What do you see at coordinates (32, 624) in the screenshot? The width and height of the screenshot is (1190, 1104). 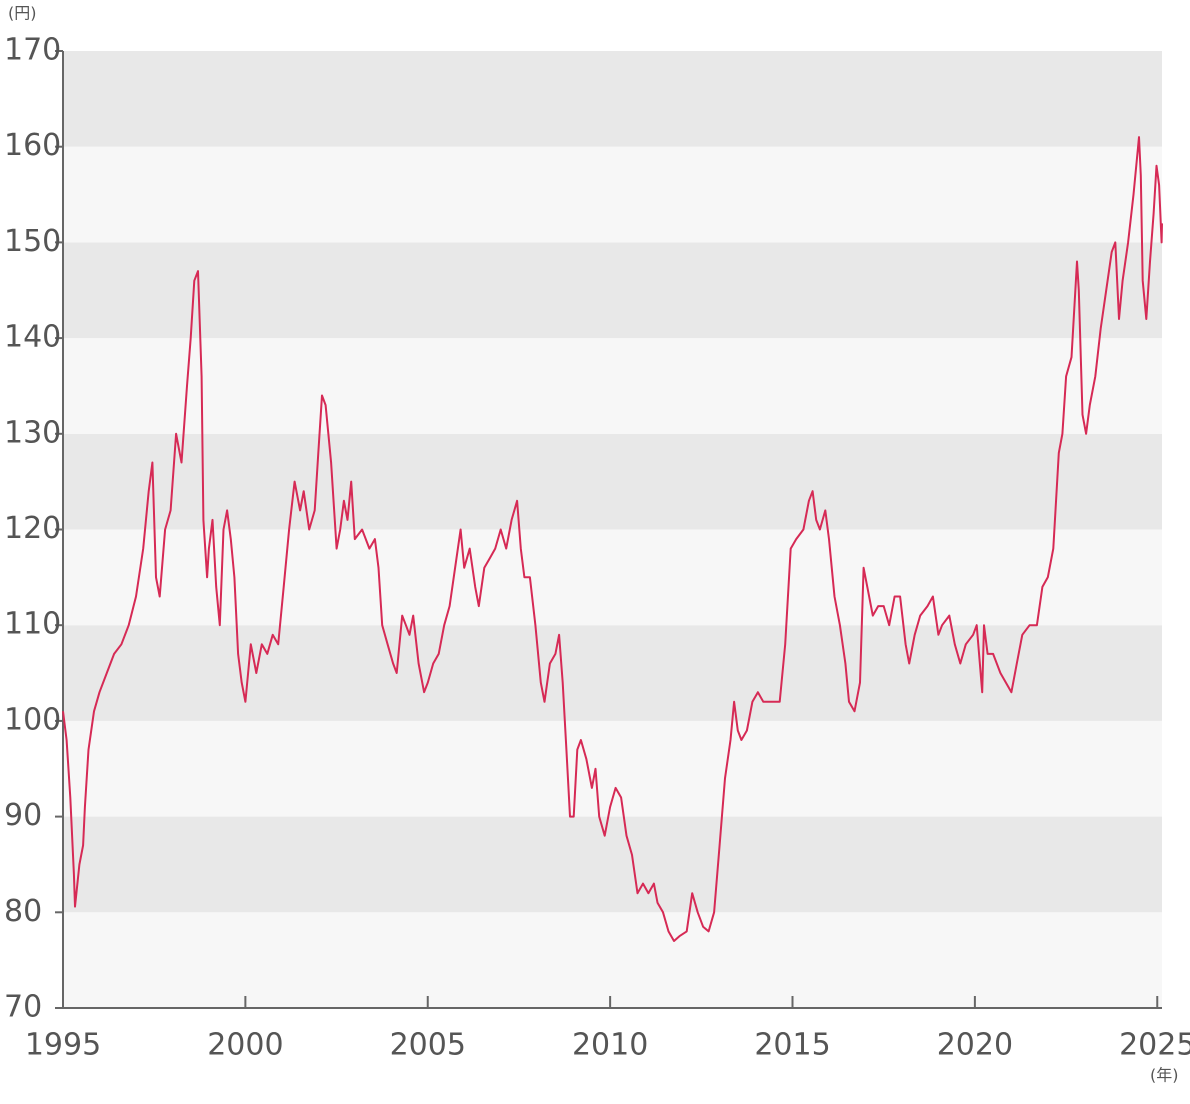 I see `y-tick-label: 110` at bounding box center [32, 624].